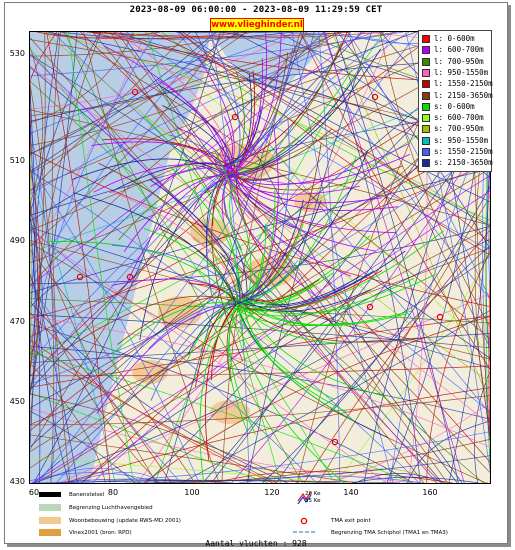 Image resolution: width=515 pixels, height=550 pixels. What do you see at coordinates (87, 495) in the screenshot?
I see `runway-label: Banenstelsel` at bounding box center [87, 495].